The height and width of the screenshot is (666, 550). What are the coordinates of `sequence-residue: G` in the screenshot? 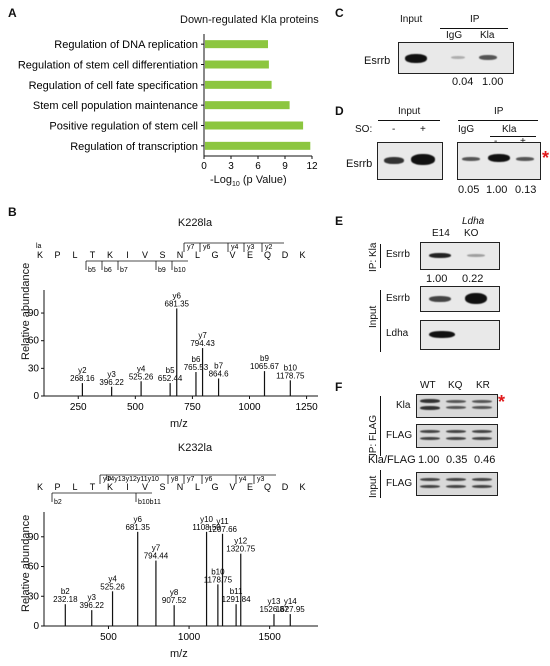 It's located at (214, 487).